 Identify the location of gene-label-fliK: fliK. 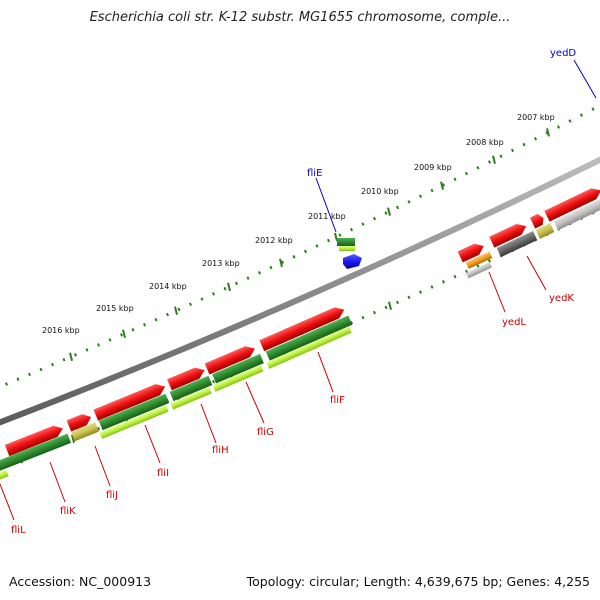
(68, 511).